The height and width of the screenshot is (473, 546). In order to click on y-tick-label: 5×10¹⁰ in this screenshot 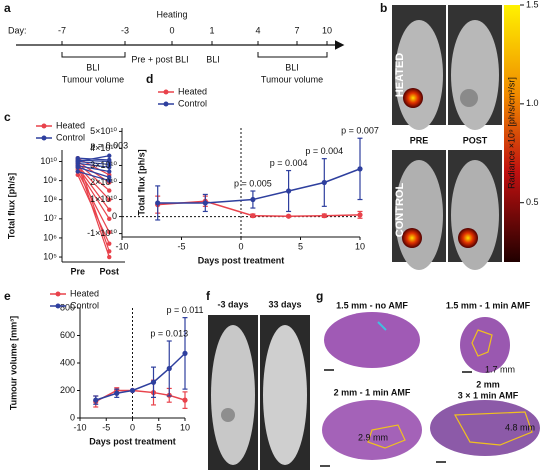, I will do `click(103, 131)`.